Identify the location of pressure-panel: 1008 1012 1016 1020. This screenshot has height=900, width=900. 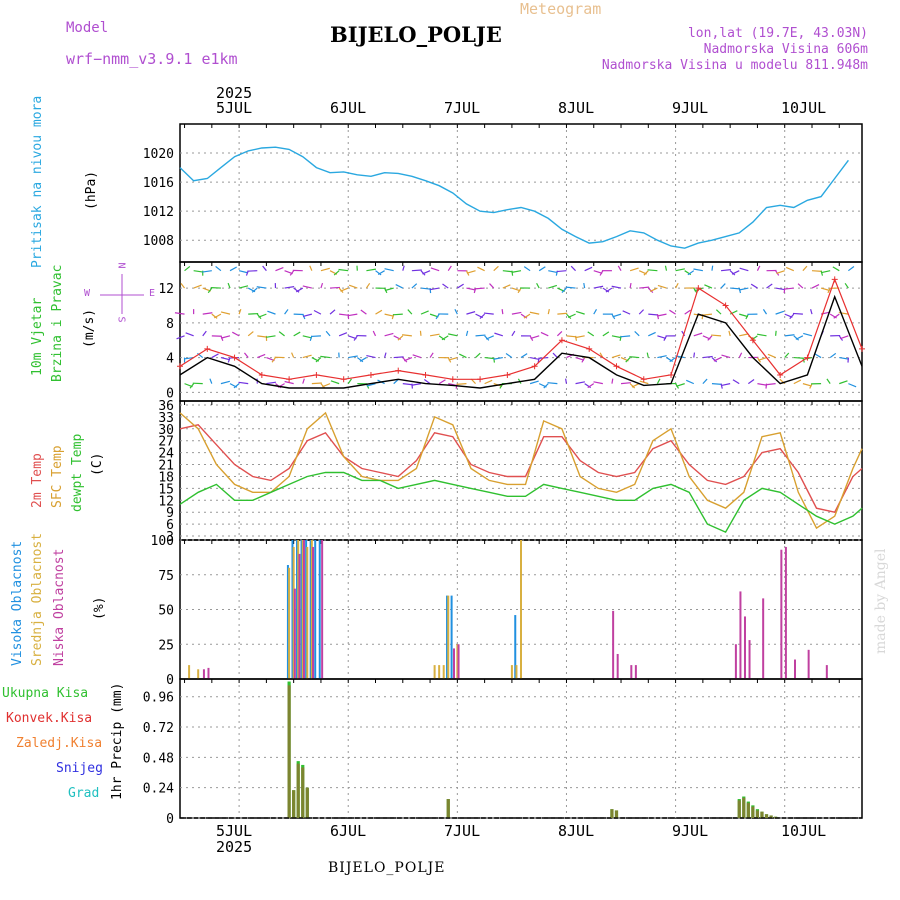
(503, 193).